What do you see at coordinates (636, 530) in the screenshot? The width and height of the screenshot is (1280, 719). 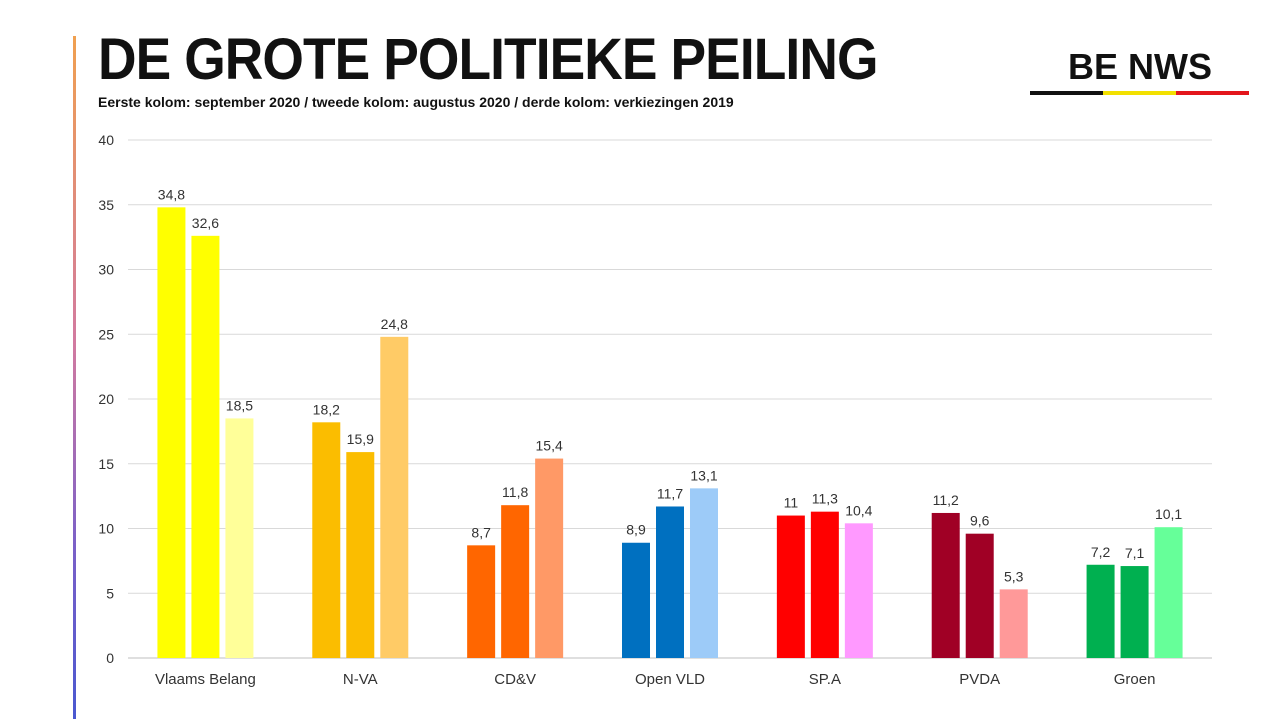 I see `data-label: 8,9` at bounding box center [636, 530].